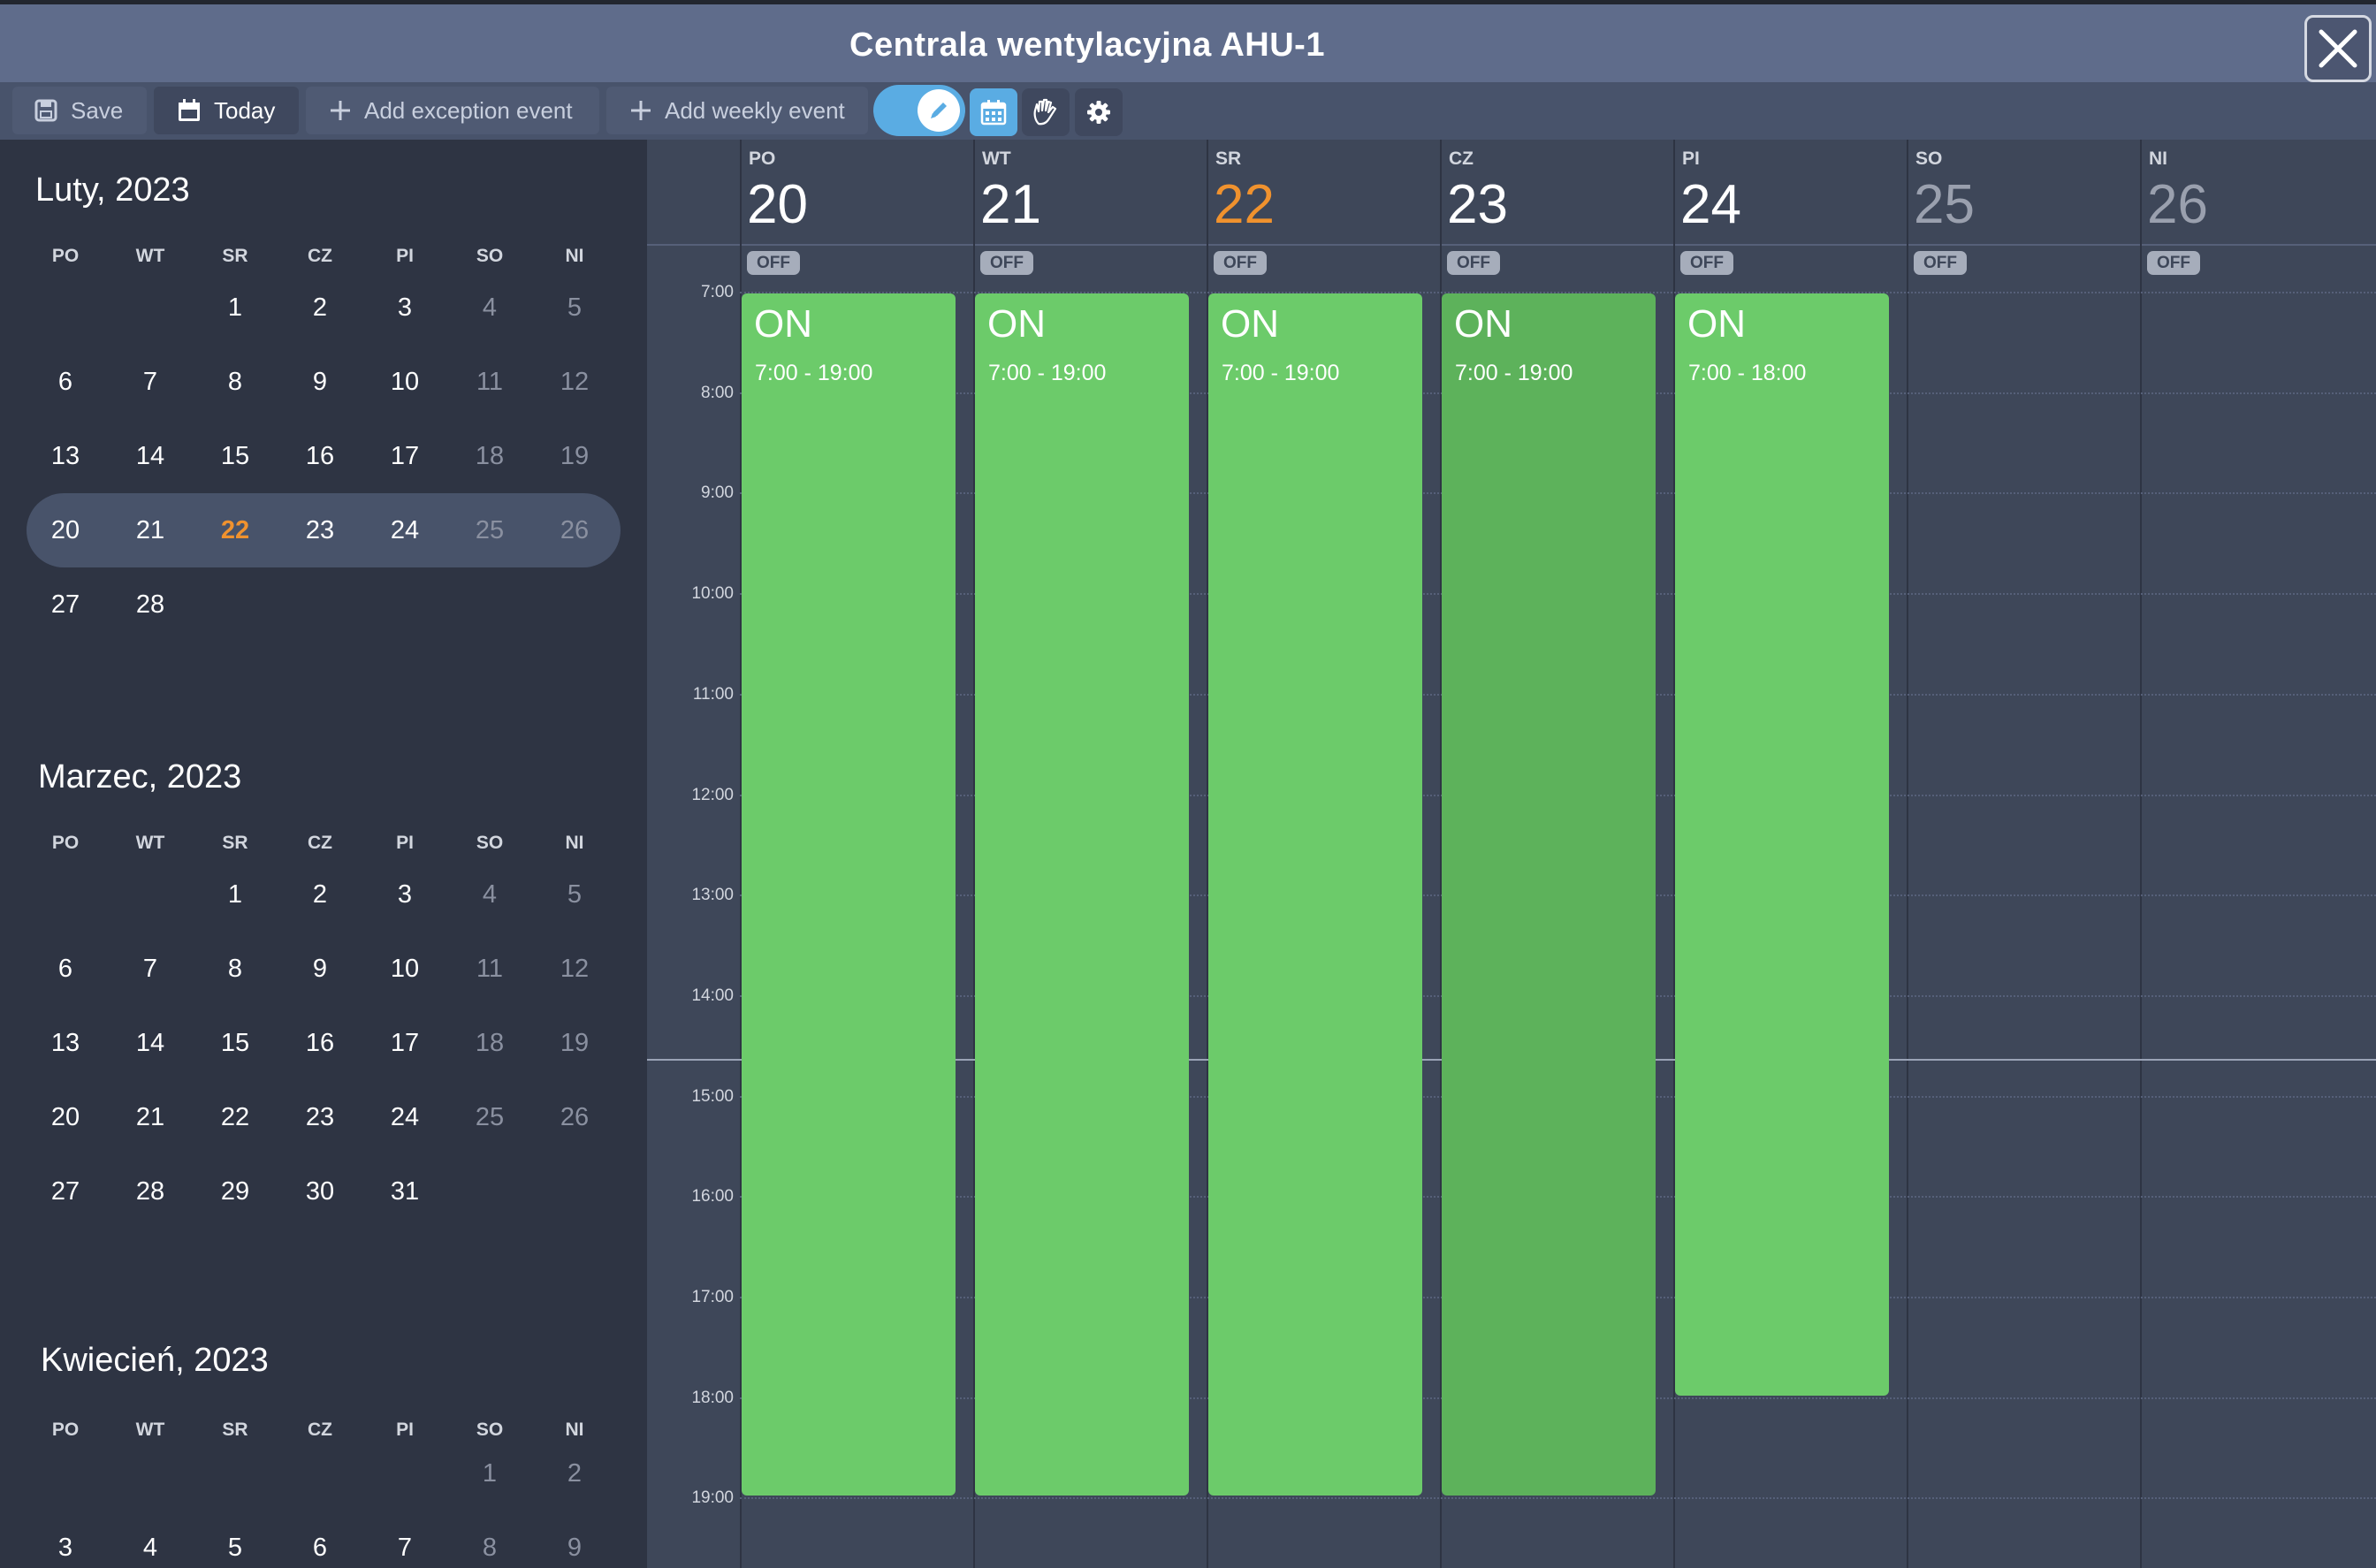 The image size is (2376, 1568). Describe the element at coordinates (1281, 373) in the screenshot. I see `event-time-range: 7:00 - 19:00` at that location.